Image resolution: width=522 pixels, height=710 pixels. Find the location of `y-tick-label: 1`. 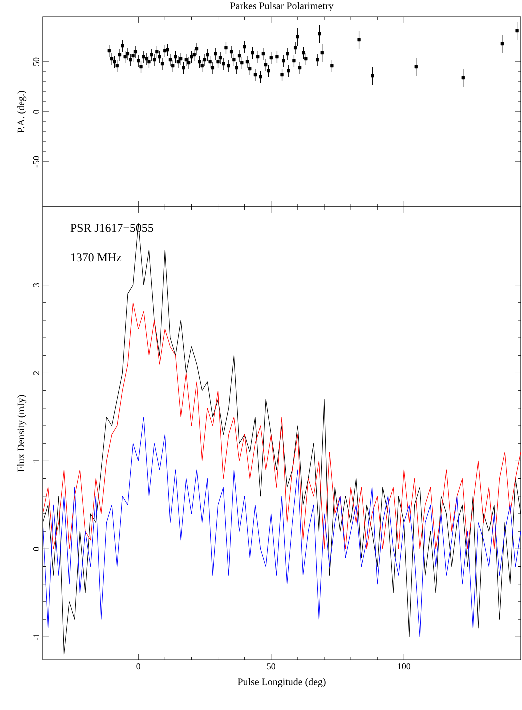

y-tick-label: 1 is located at coordinates (37, 461).